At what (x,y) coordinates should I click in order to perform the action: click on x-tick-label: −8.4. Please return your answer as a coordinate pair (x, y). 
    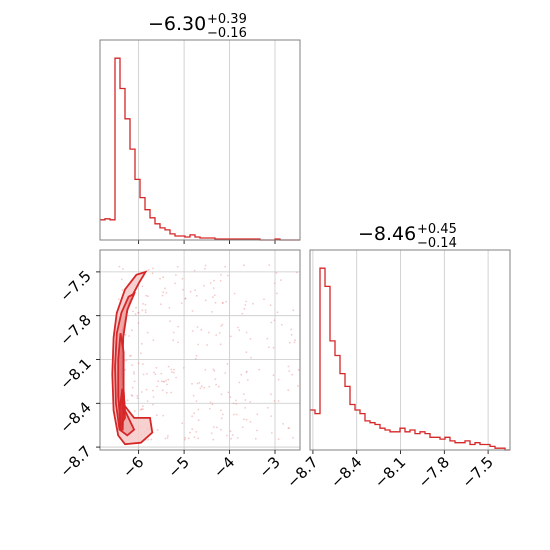
    Looking at the image, I should click on (346, 472).